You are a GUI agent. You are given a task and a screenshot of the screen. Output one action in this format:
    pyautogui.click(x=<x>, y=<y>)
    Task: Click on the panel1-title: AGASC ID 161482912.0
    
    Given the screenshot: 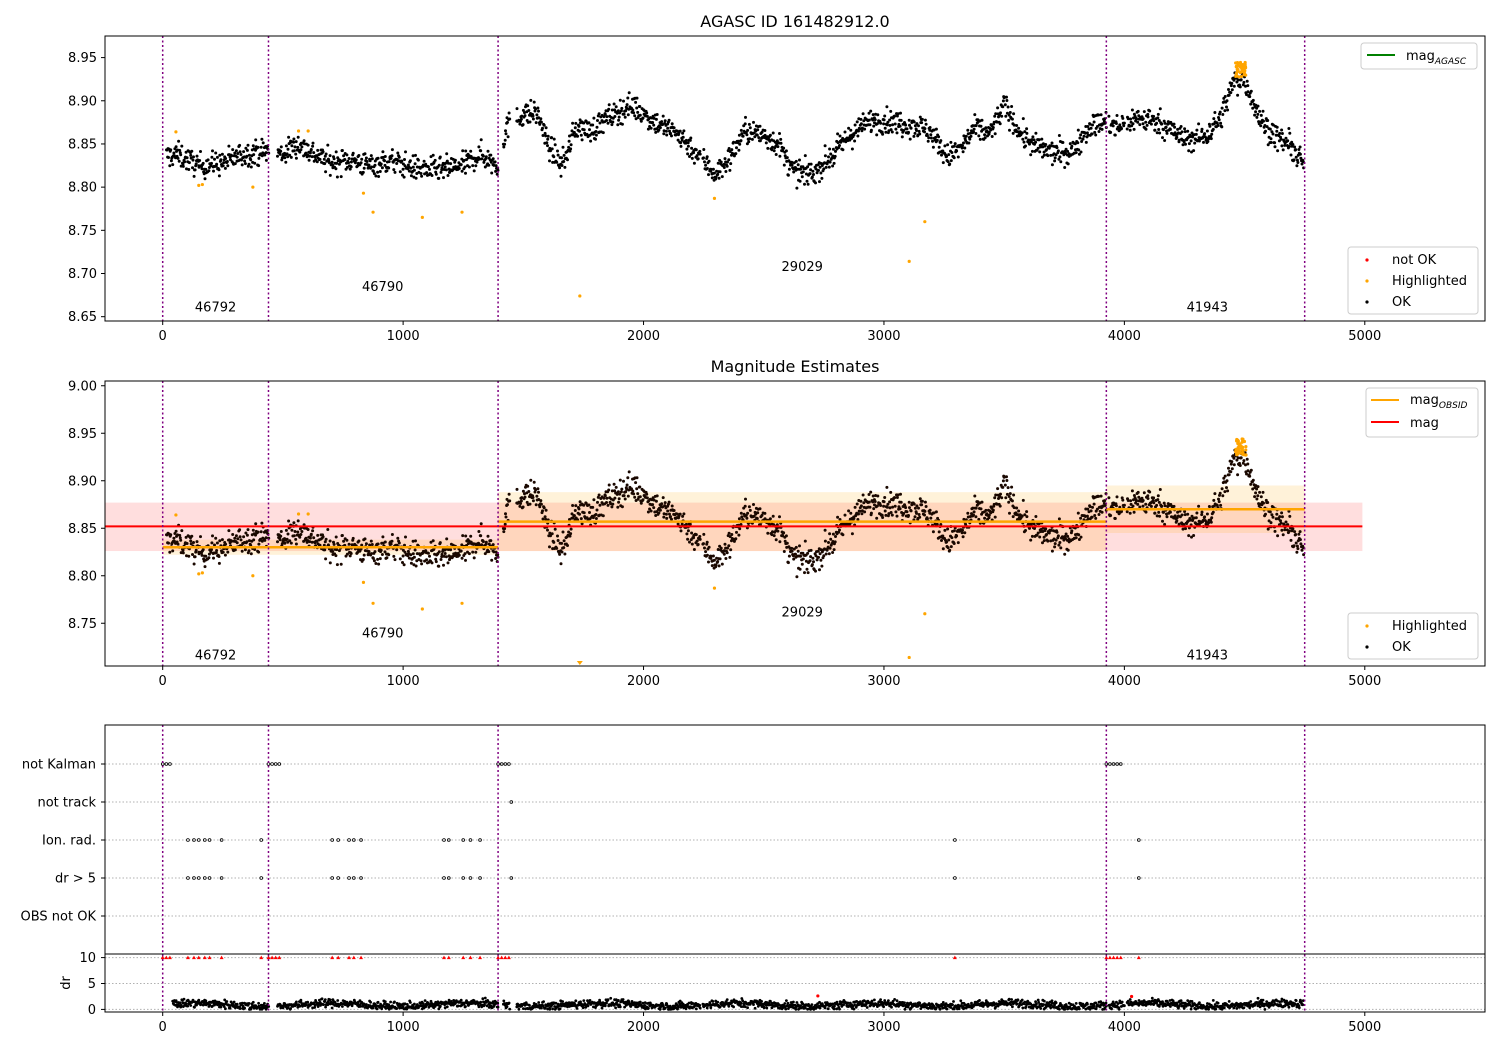 What is the action you would take?
    pyautogui.click(x=794, y=21)
    